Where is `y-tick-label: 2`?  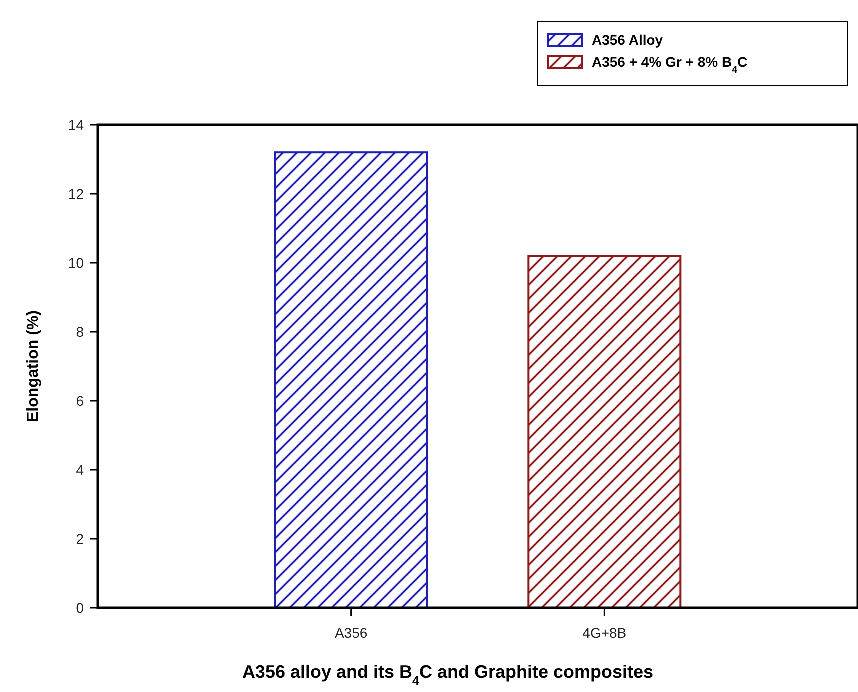
y-tick-label: 2 is located at coordinates (80, 538).